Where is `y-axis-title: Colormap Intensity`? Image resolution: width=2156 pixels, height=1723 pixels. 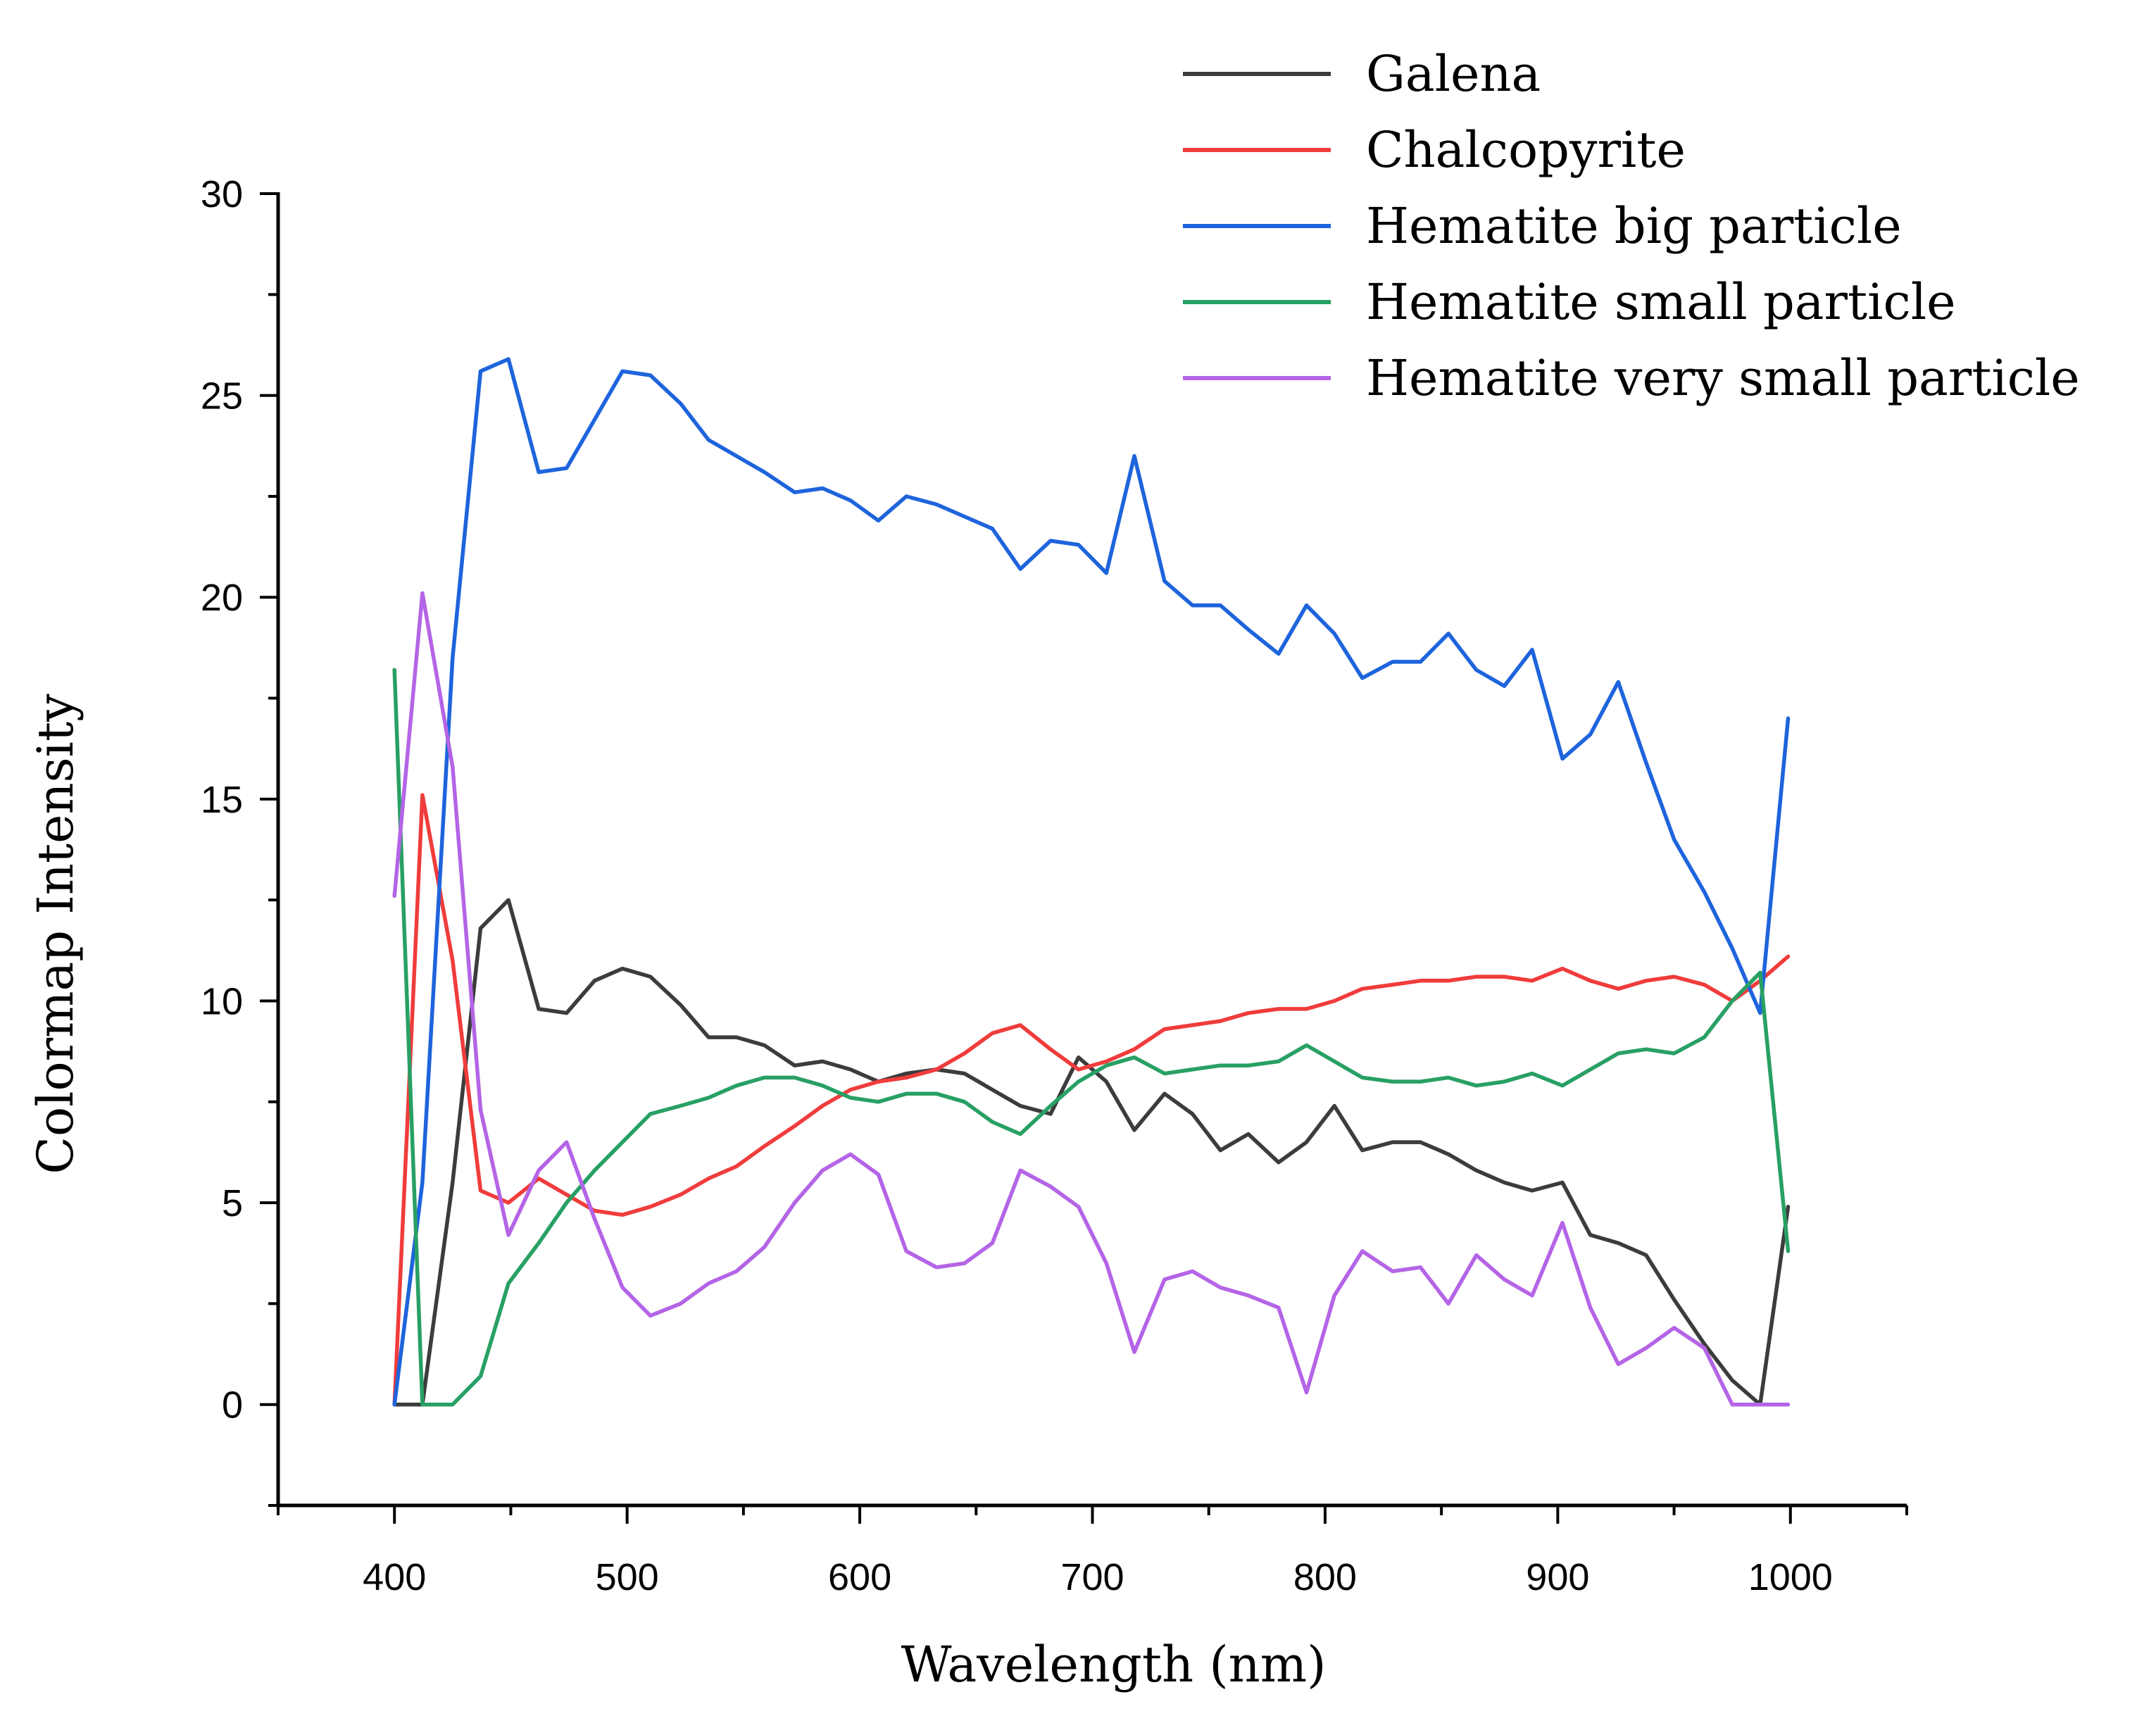
y-axis-title: Colormap Intensity is located at coordinates (55, 934).